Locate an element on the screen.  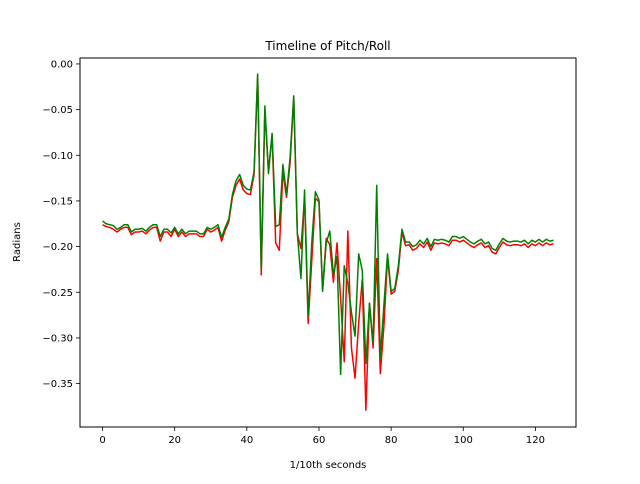
y-tick-label: −0.05 is located at coordinates (57, 110).